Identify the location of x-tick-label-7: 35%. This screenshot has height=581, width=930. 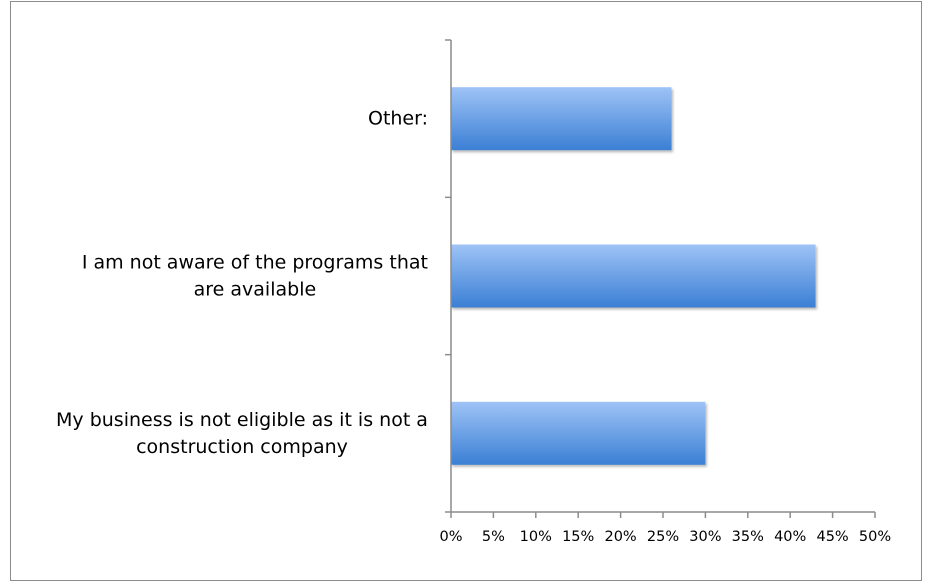
(748, 537).